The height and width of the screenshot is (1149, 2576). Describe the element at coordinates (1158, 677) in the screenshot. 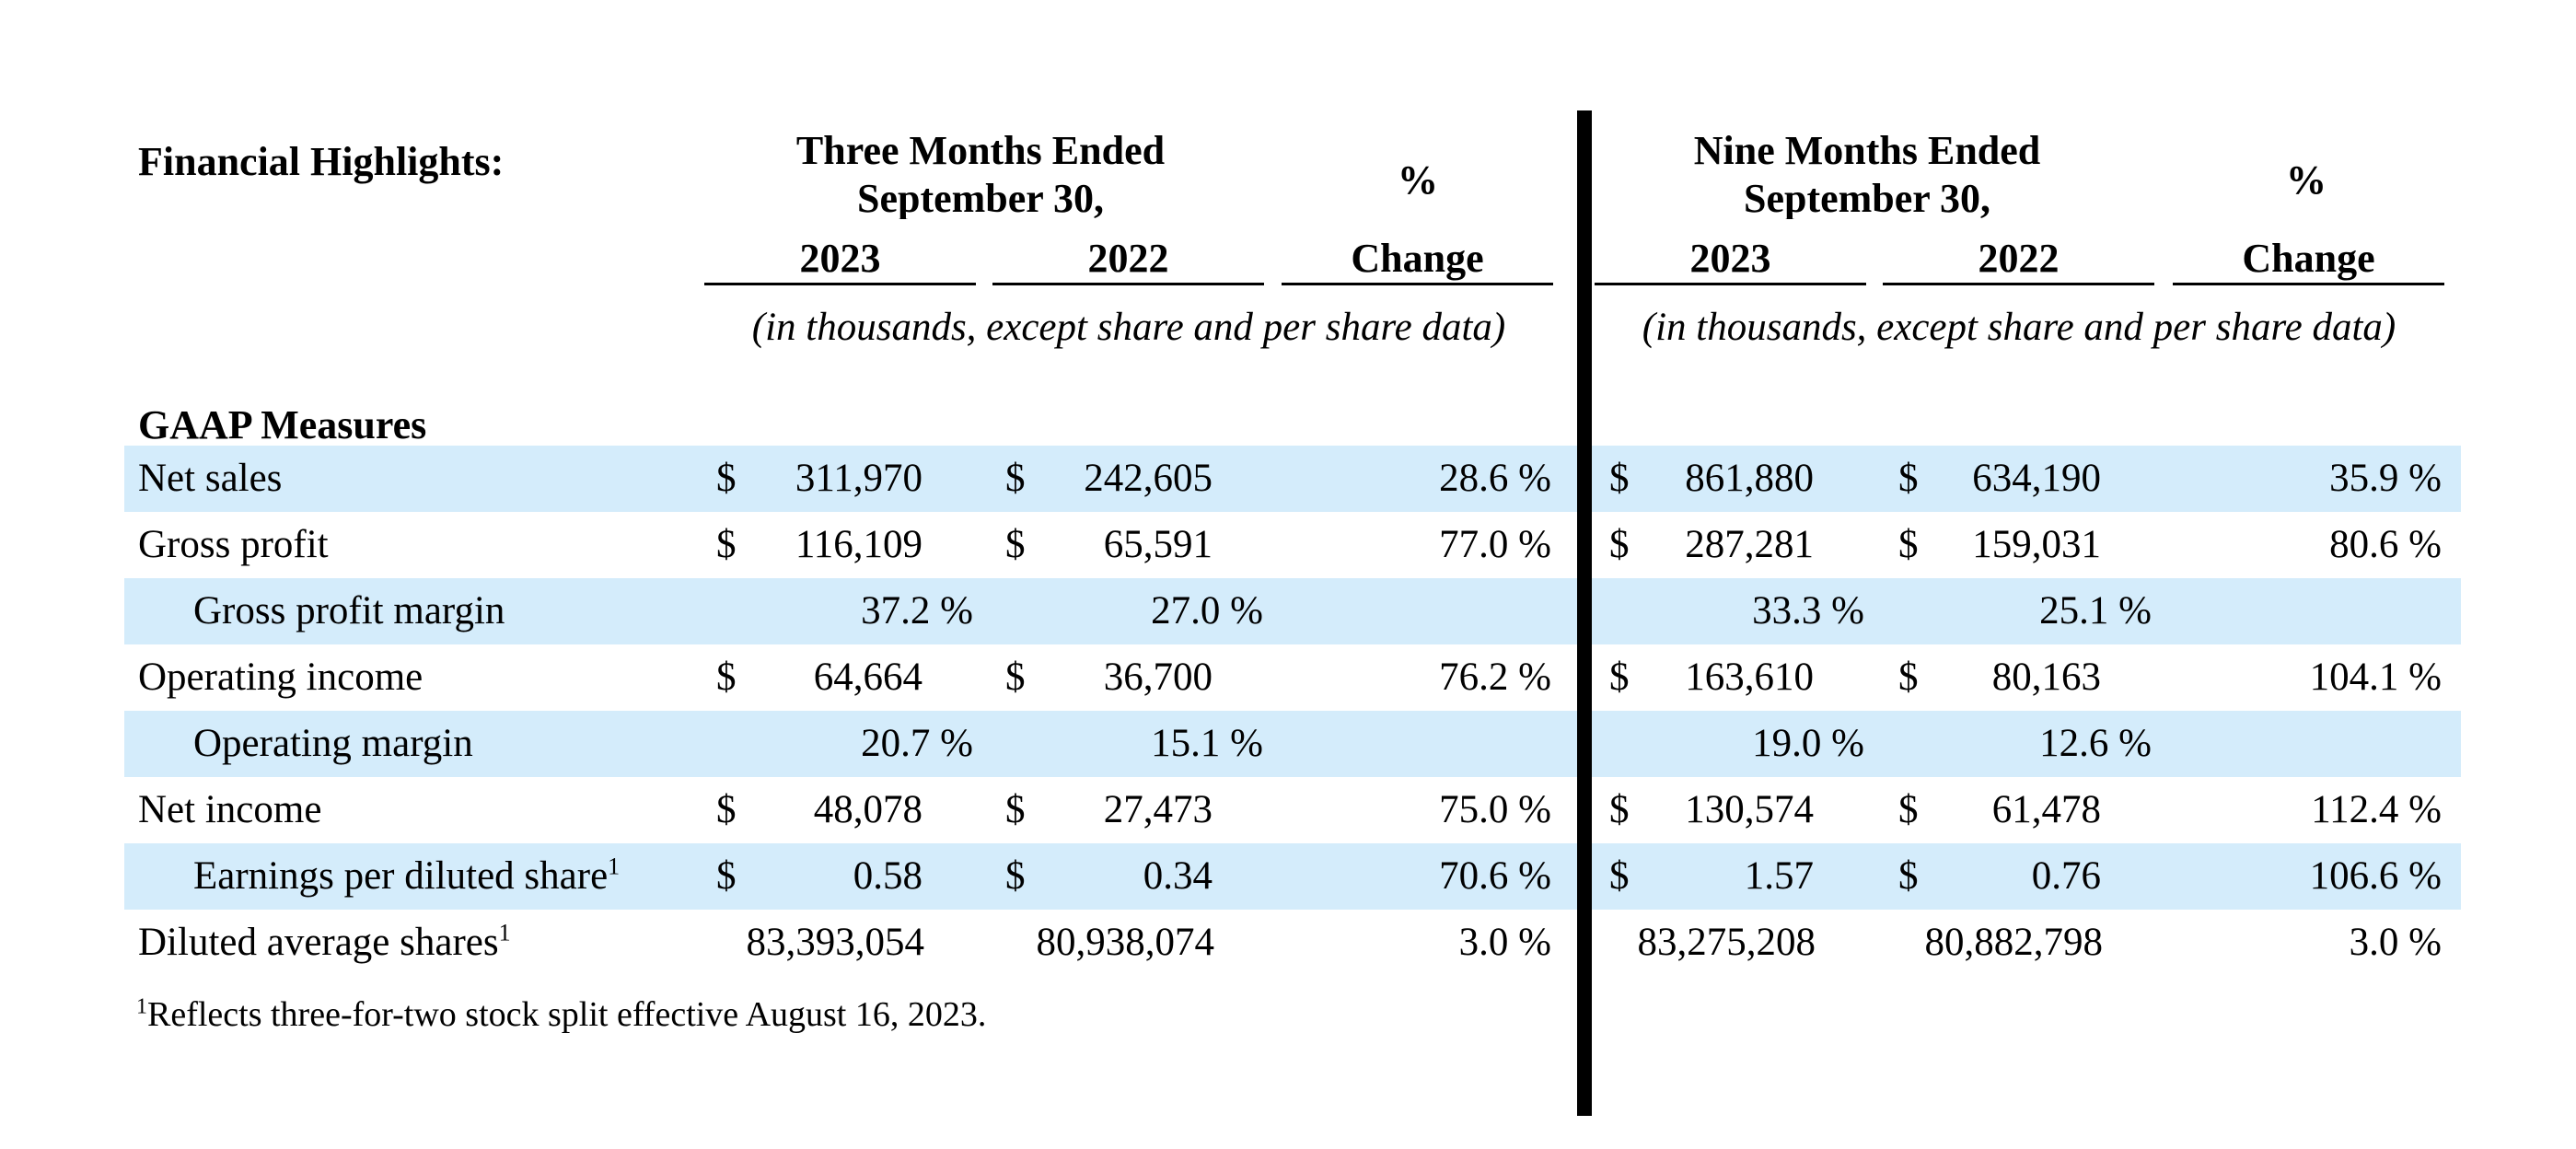

I see `table-cell: 36,700` at that location.